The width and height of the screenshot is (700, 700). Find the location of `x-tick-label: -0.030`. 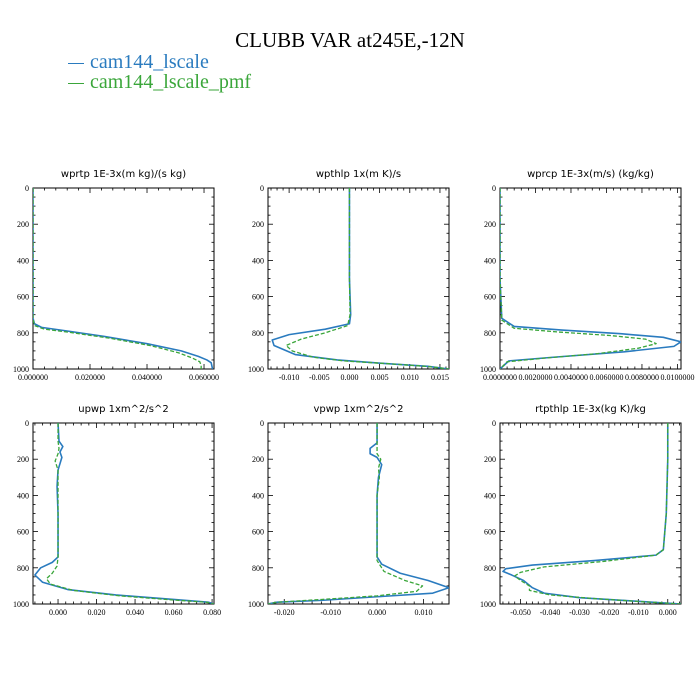

x-tick-label: -0.030 is located at coordinates (579, 612).